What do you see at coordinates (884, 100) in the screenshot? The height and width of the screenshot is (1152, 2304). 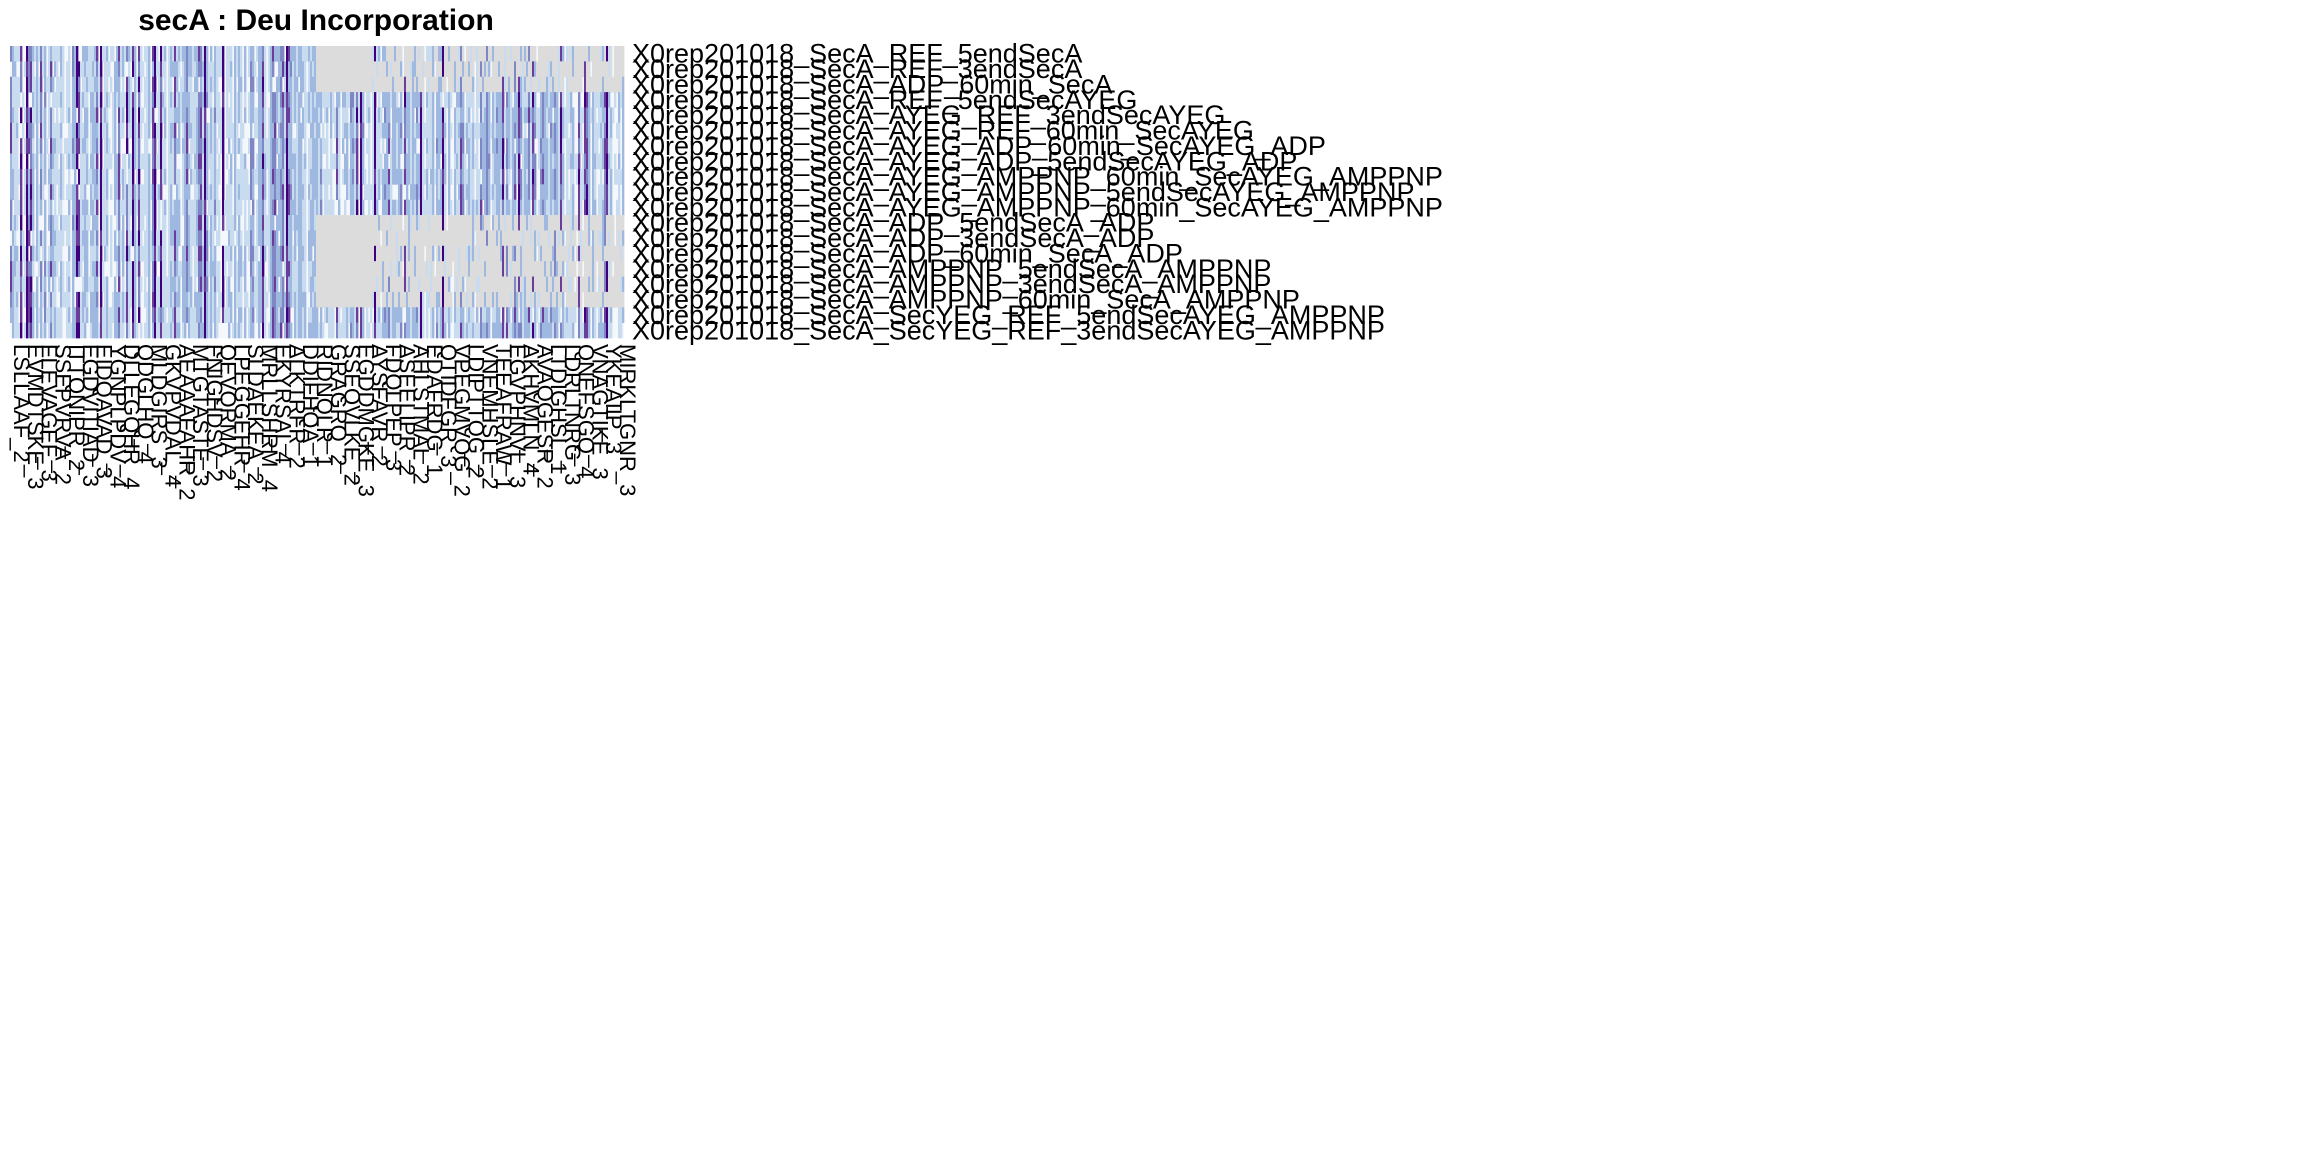 I see `row-label: X0rep201018_SecA_REF_5endSecAYEG` at bounding box center [884, 100].